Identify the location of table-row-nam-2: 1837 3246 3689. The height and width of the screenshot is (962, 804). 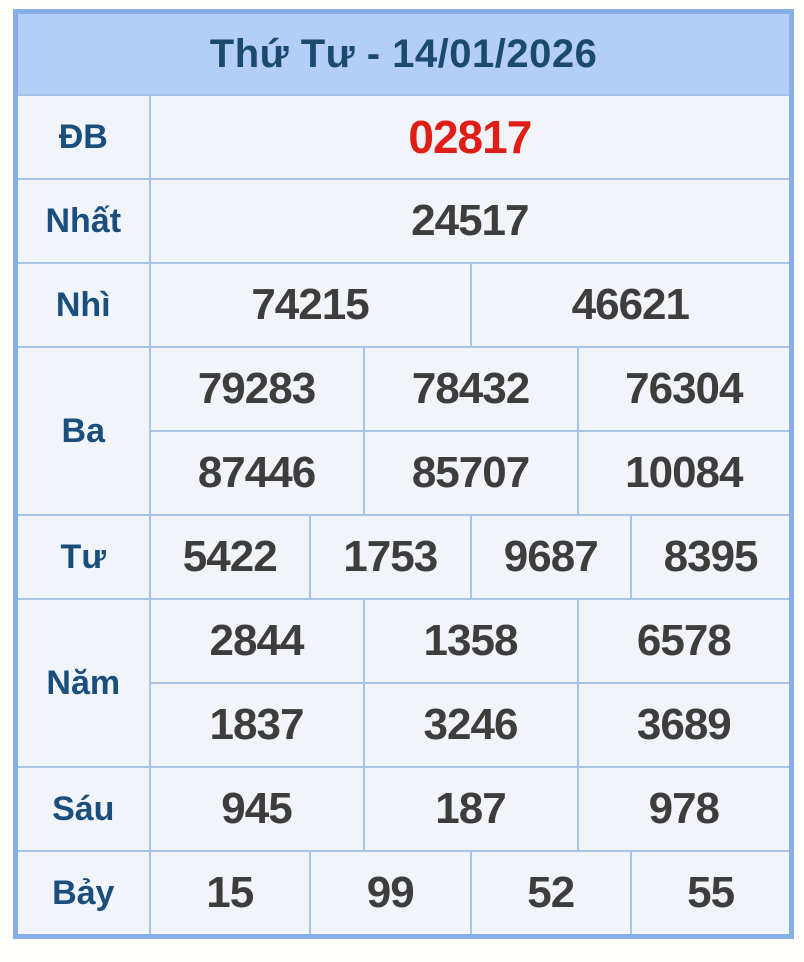
(404, 725).